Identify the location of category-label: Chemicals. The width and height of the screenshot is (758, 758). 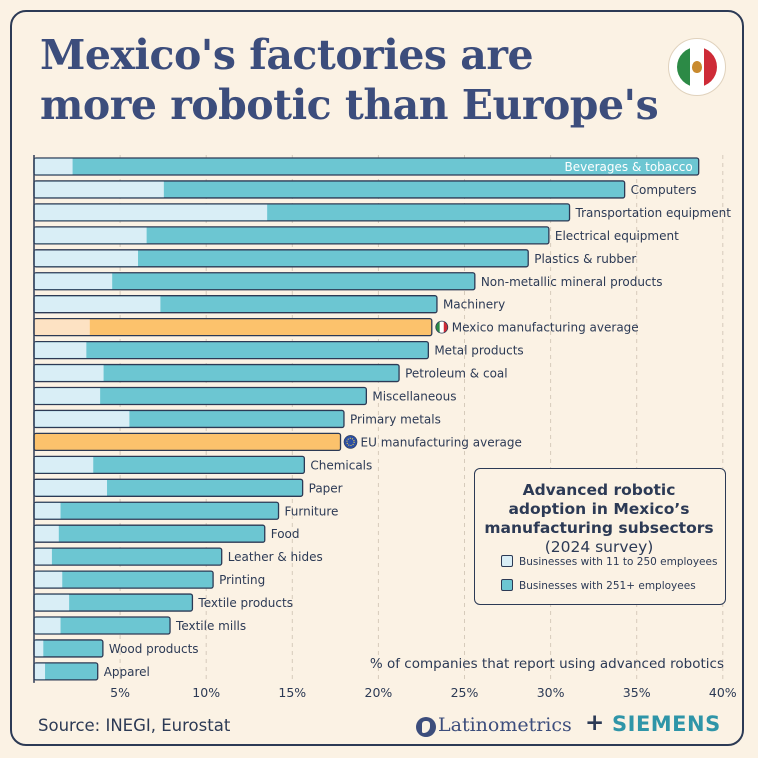
(341, 465).